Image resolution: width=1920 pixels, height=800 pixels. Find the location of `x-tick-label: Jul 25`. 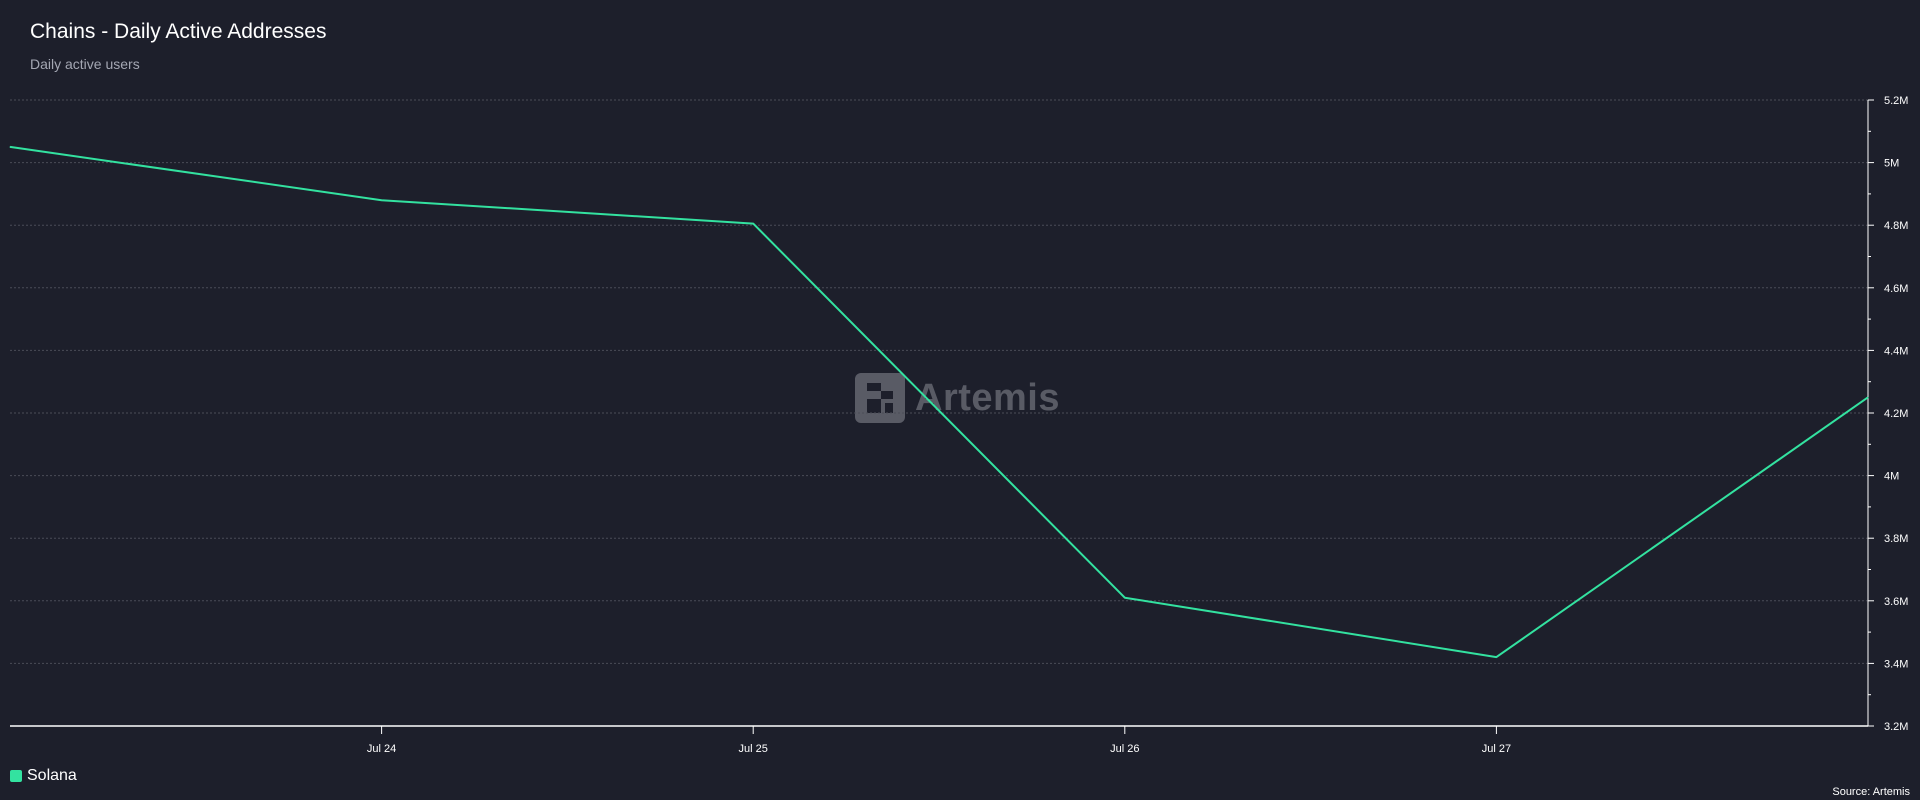

x-tick-label: Jul 25 is located at coordinates (753, 749).